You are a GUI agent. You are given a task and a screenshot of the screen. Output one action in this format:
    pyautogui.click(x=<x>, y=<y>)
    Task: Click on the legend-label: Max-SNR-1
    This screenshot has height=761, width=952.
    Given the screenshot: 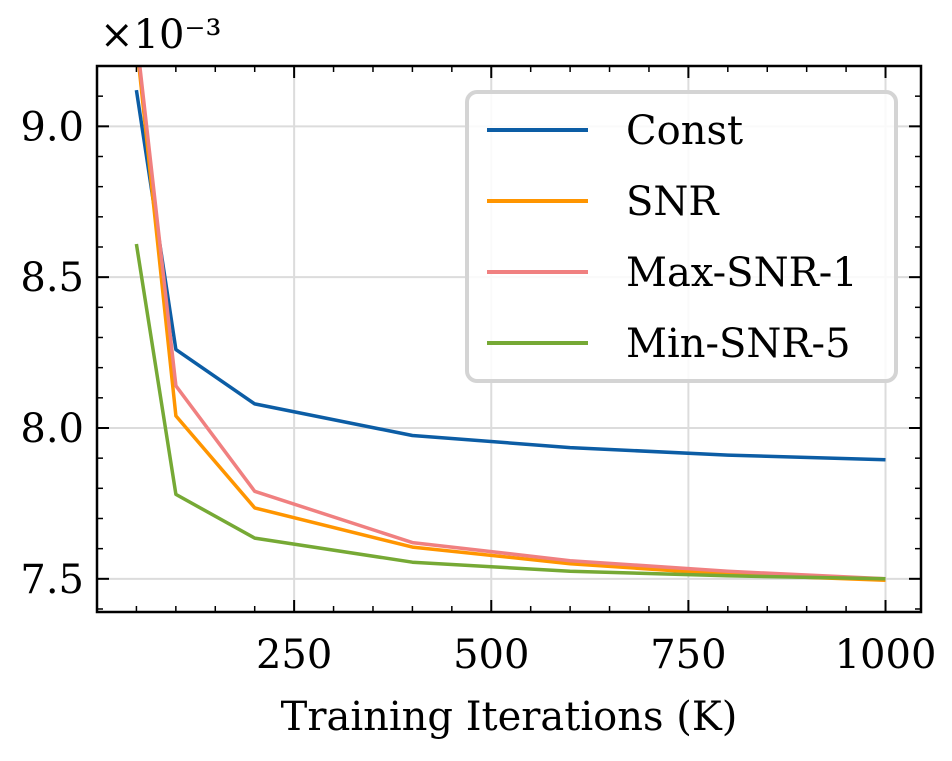 What is the action you would take?
    pyautogui.click(x=742, y=273)
    